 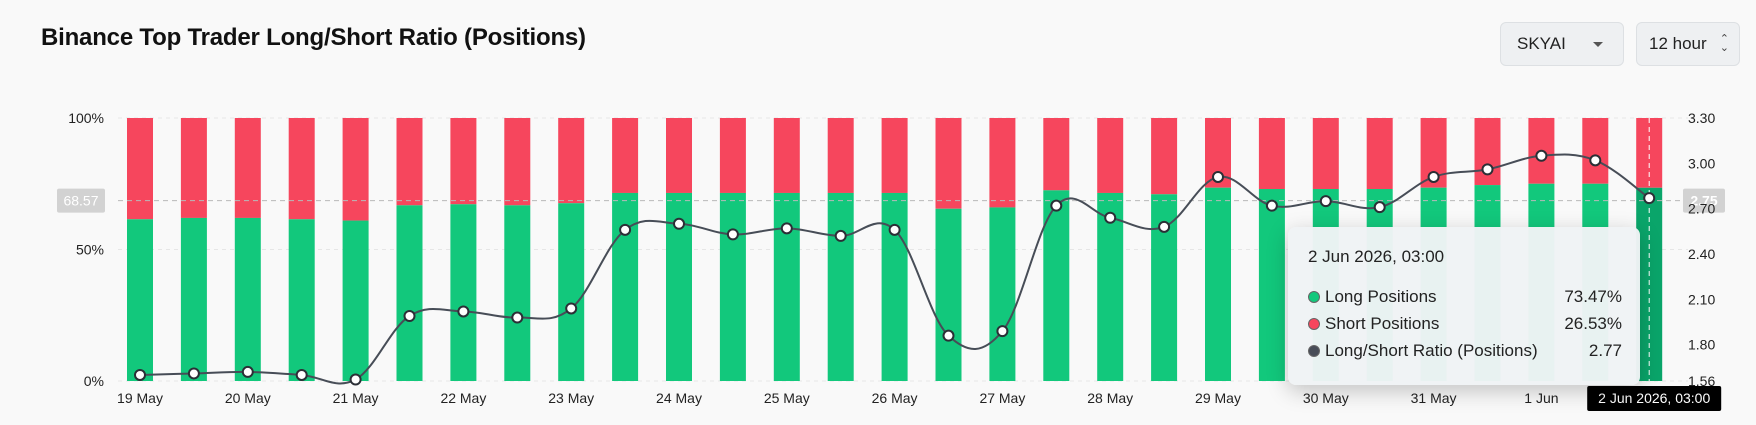 What do you see at coordinates (679, 398) in the screenshot?
I see `x-tick-label: 24 May` at bounding box center [679, 398].